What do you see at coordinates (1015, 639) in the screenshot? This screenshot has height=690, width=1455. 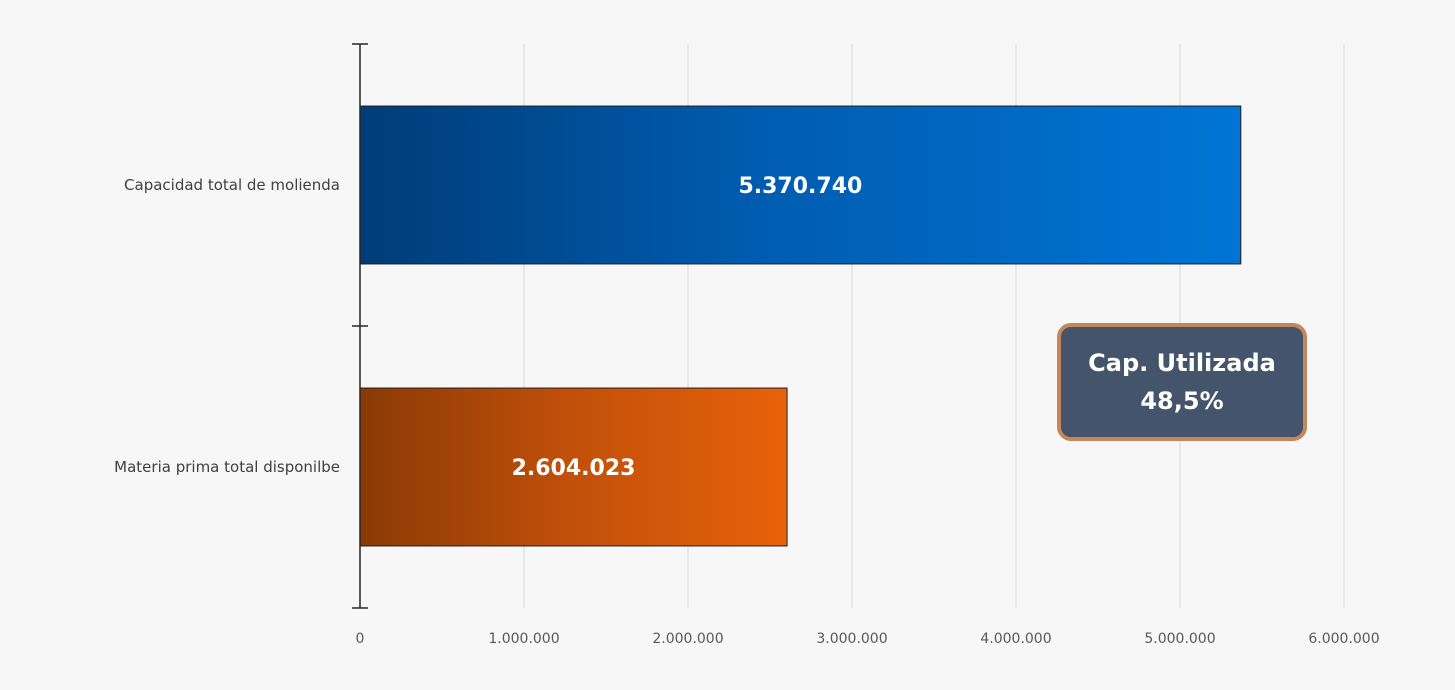 I see `x-tick-label-4: 4.000.000` at bounding box center [1015, 639].